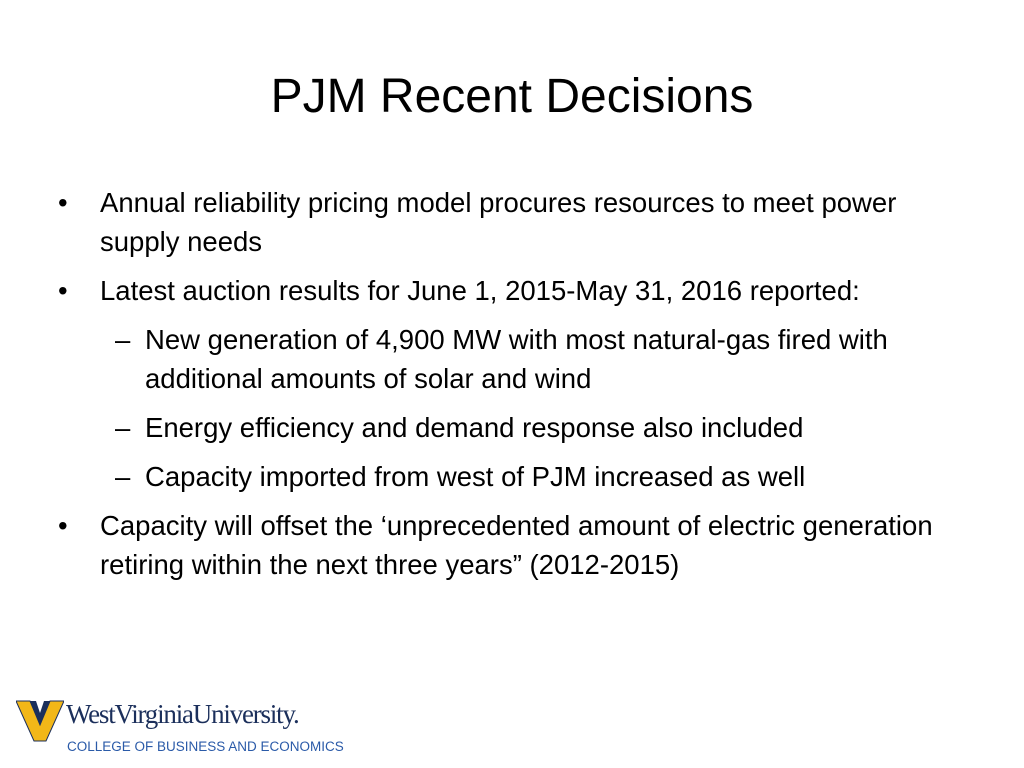  Describe the element at coordinates (512, 96) in the screenshot. I see `slide-title: PJM Recent Decisions` at that location.